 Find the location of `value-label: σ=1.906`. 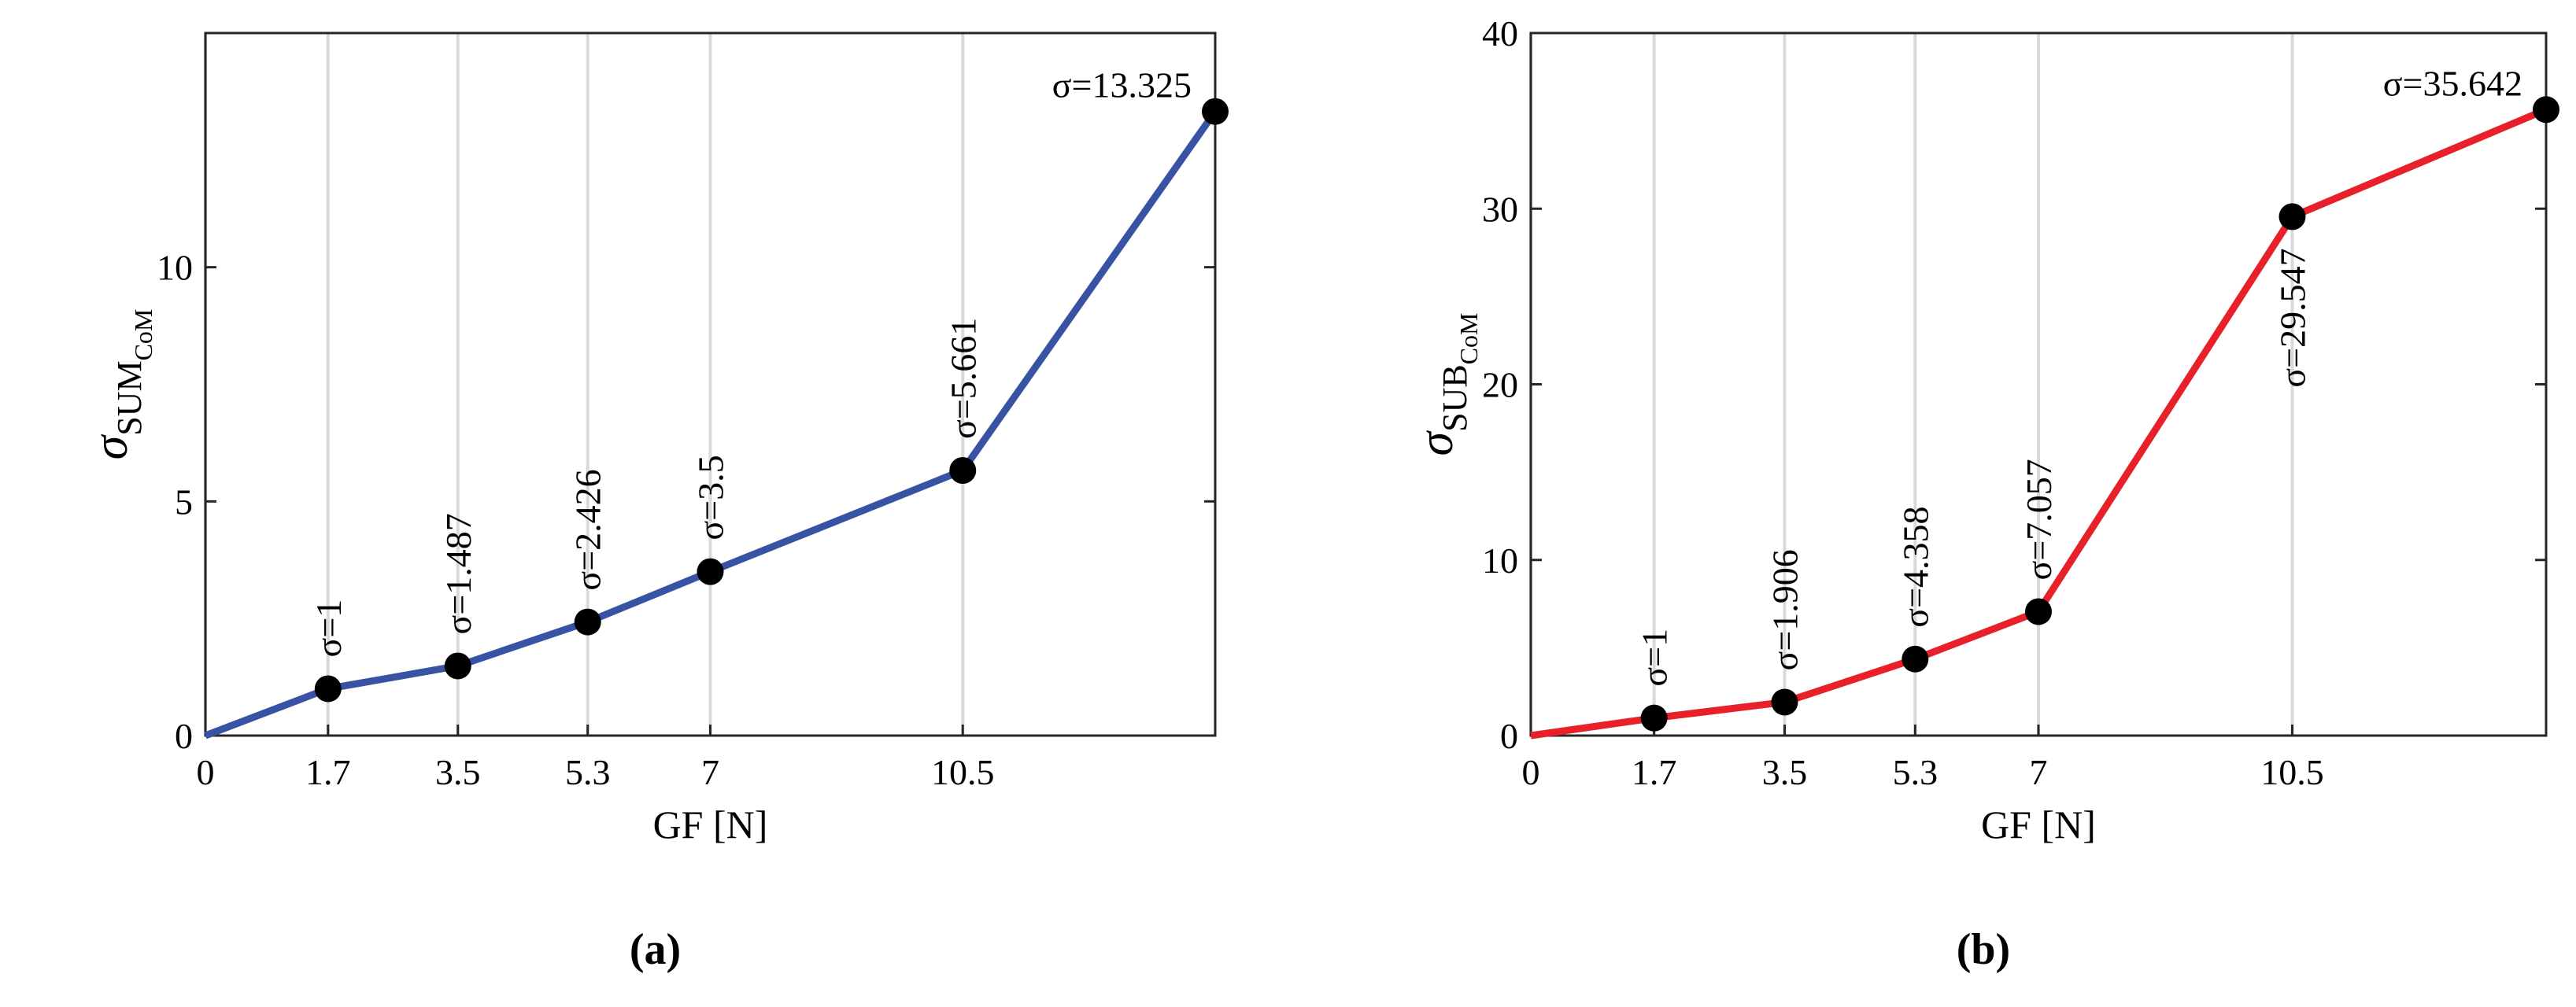

value-label: σ=1.906 is located at coordinates (1785, 609).